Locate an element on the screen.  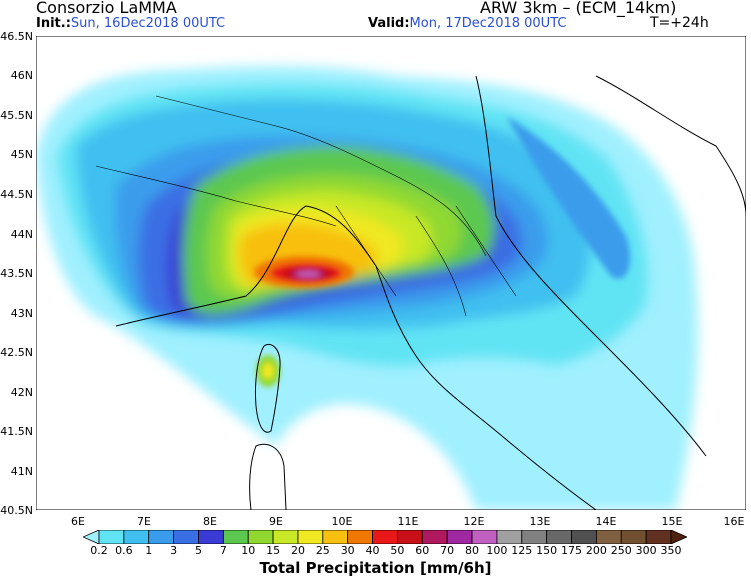
lat-label: 42N is located at coordinates (21, 392).